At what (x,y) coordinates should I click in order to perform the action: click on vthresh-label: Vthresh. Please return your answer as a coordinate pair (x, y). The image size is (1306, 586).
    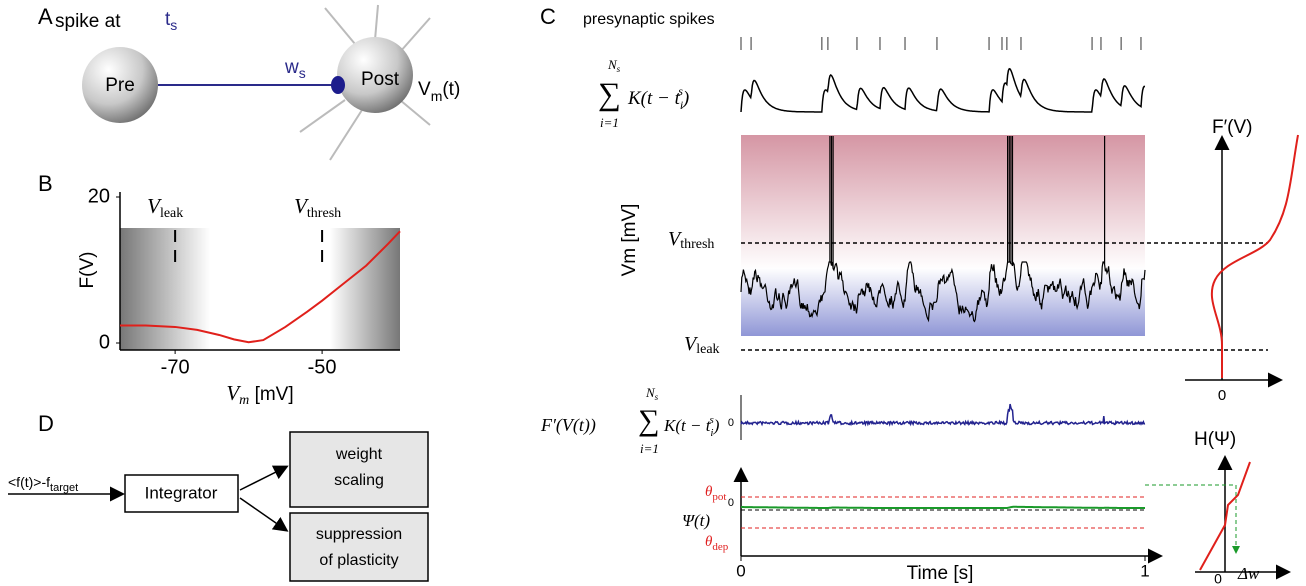
    Looking at the image, I should click on (691, 240).